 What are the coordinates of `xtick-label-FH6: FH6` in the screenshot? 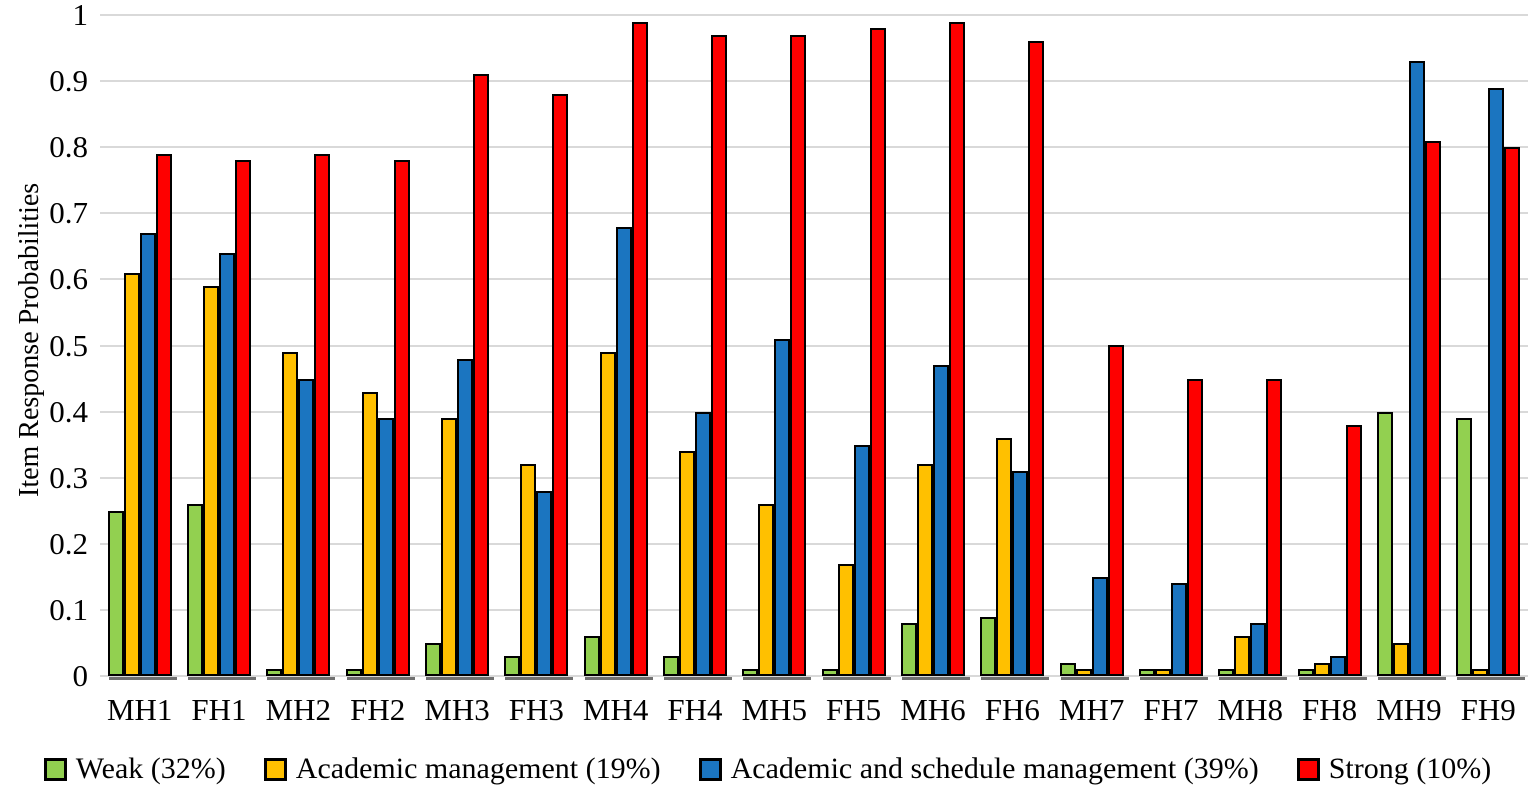 It's located at (1012, 709).